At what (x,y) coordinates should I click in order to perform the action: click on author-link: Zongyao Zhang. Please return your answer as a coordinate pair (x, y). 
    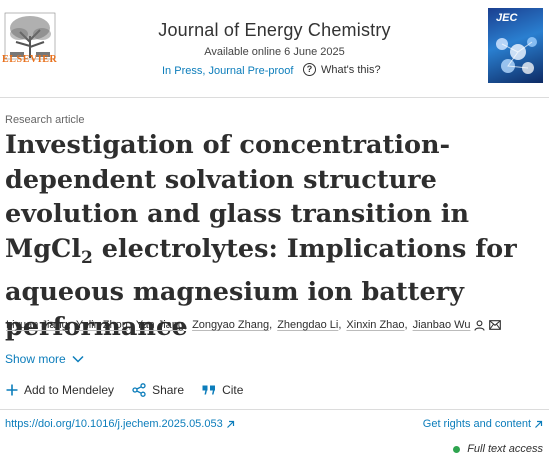
    Looking at the image, I should click on (231, 325).